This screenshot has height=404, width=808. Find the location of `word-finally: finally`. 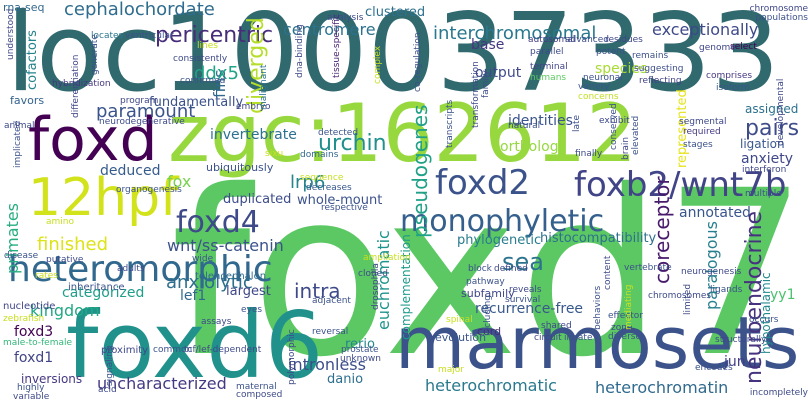

word-finally: finally is located at coordinates (589, 154).